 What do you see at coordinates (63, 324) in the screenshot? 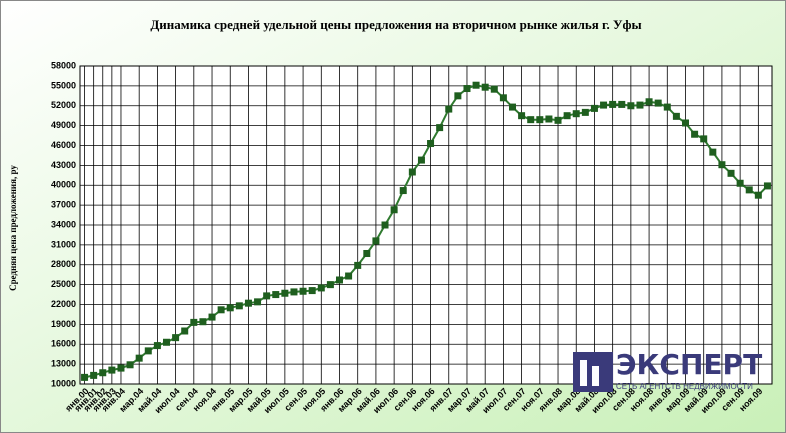
I see `y-tick-label: 19000` at bounding box center [63, 324].